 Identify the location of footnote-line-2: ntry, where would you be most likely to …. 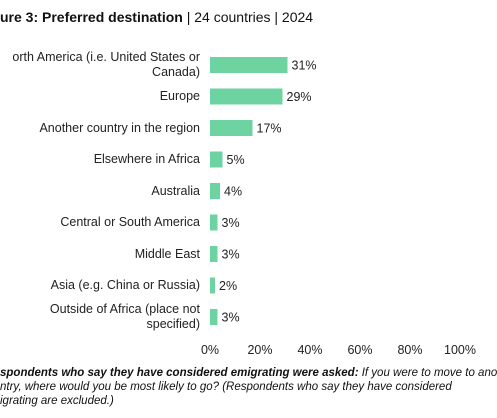
(226, 387).